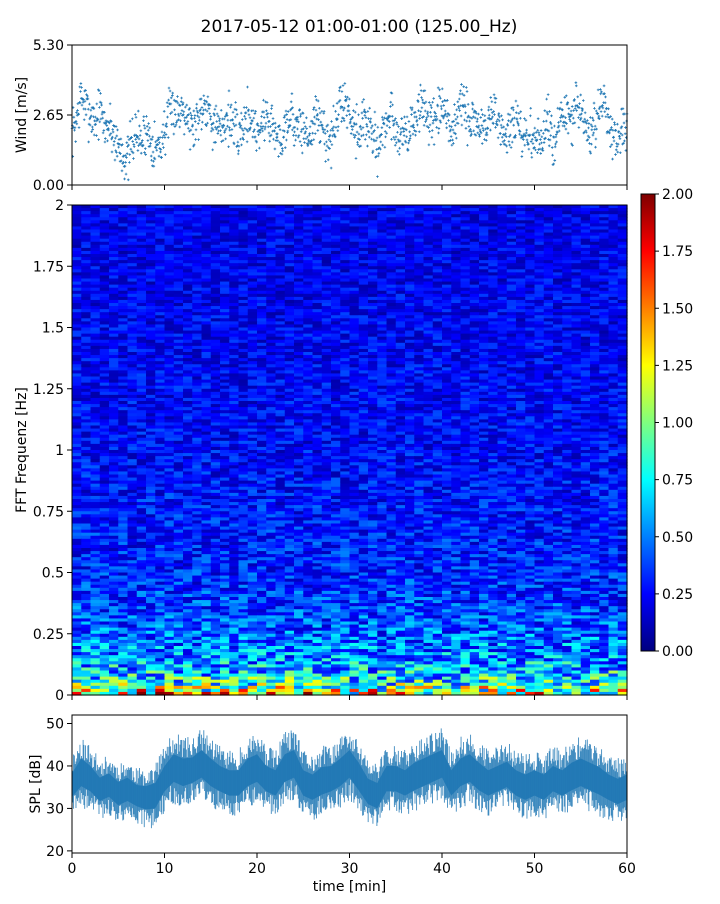 Image resolution: width=720 pixels, height=904 pixels. I want to click on wind-markers, so click(350, 131).